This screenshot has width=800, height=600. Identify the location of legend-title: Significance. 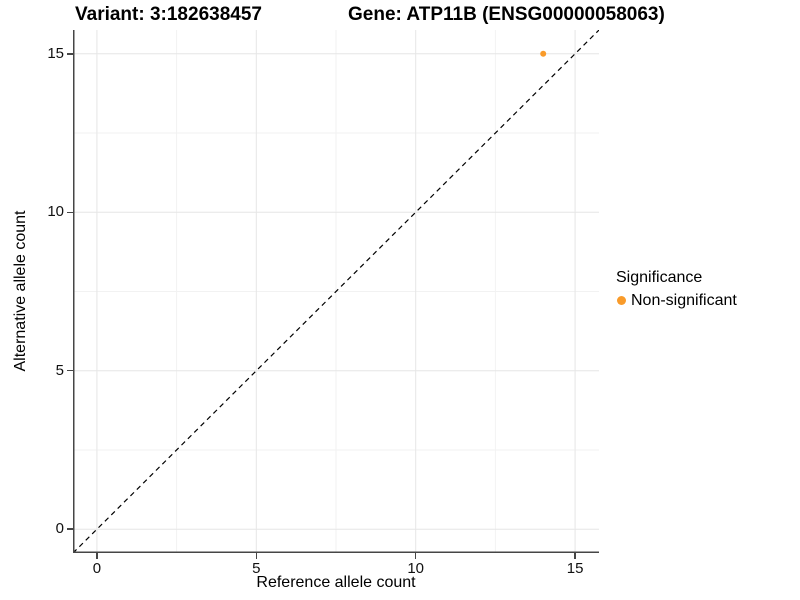
(659, 277).